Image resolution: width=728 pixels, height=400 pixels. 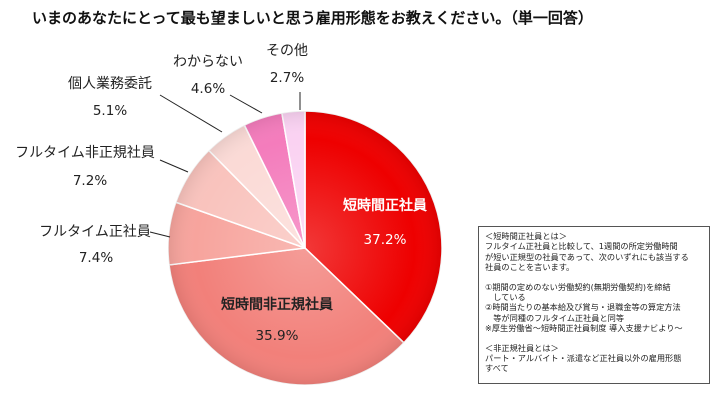 I want to click on note-line: ＜非正規社員とは＞, so click(x=522, y=347).